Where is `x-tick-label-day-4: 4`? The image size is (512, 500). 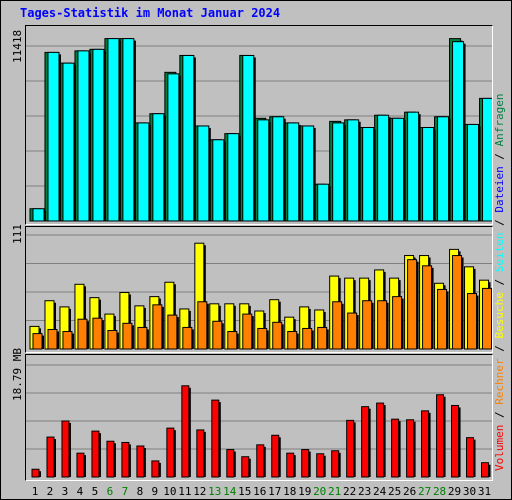
x-tick-label-day-4: 4 is located at coordinates (80, 491).